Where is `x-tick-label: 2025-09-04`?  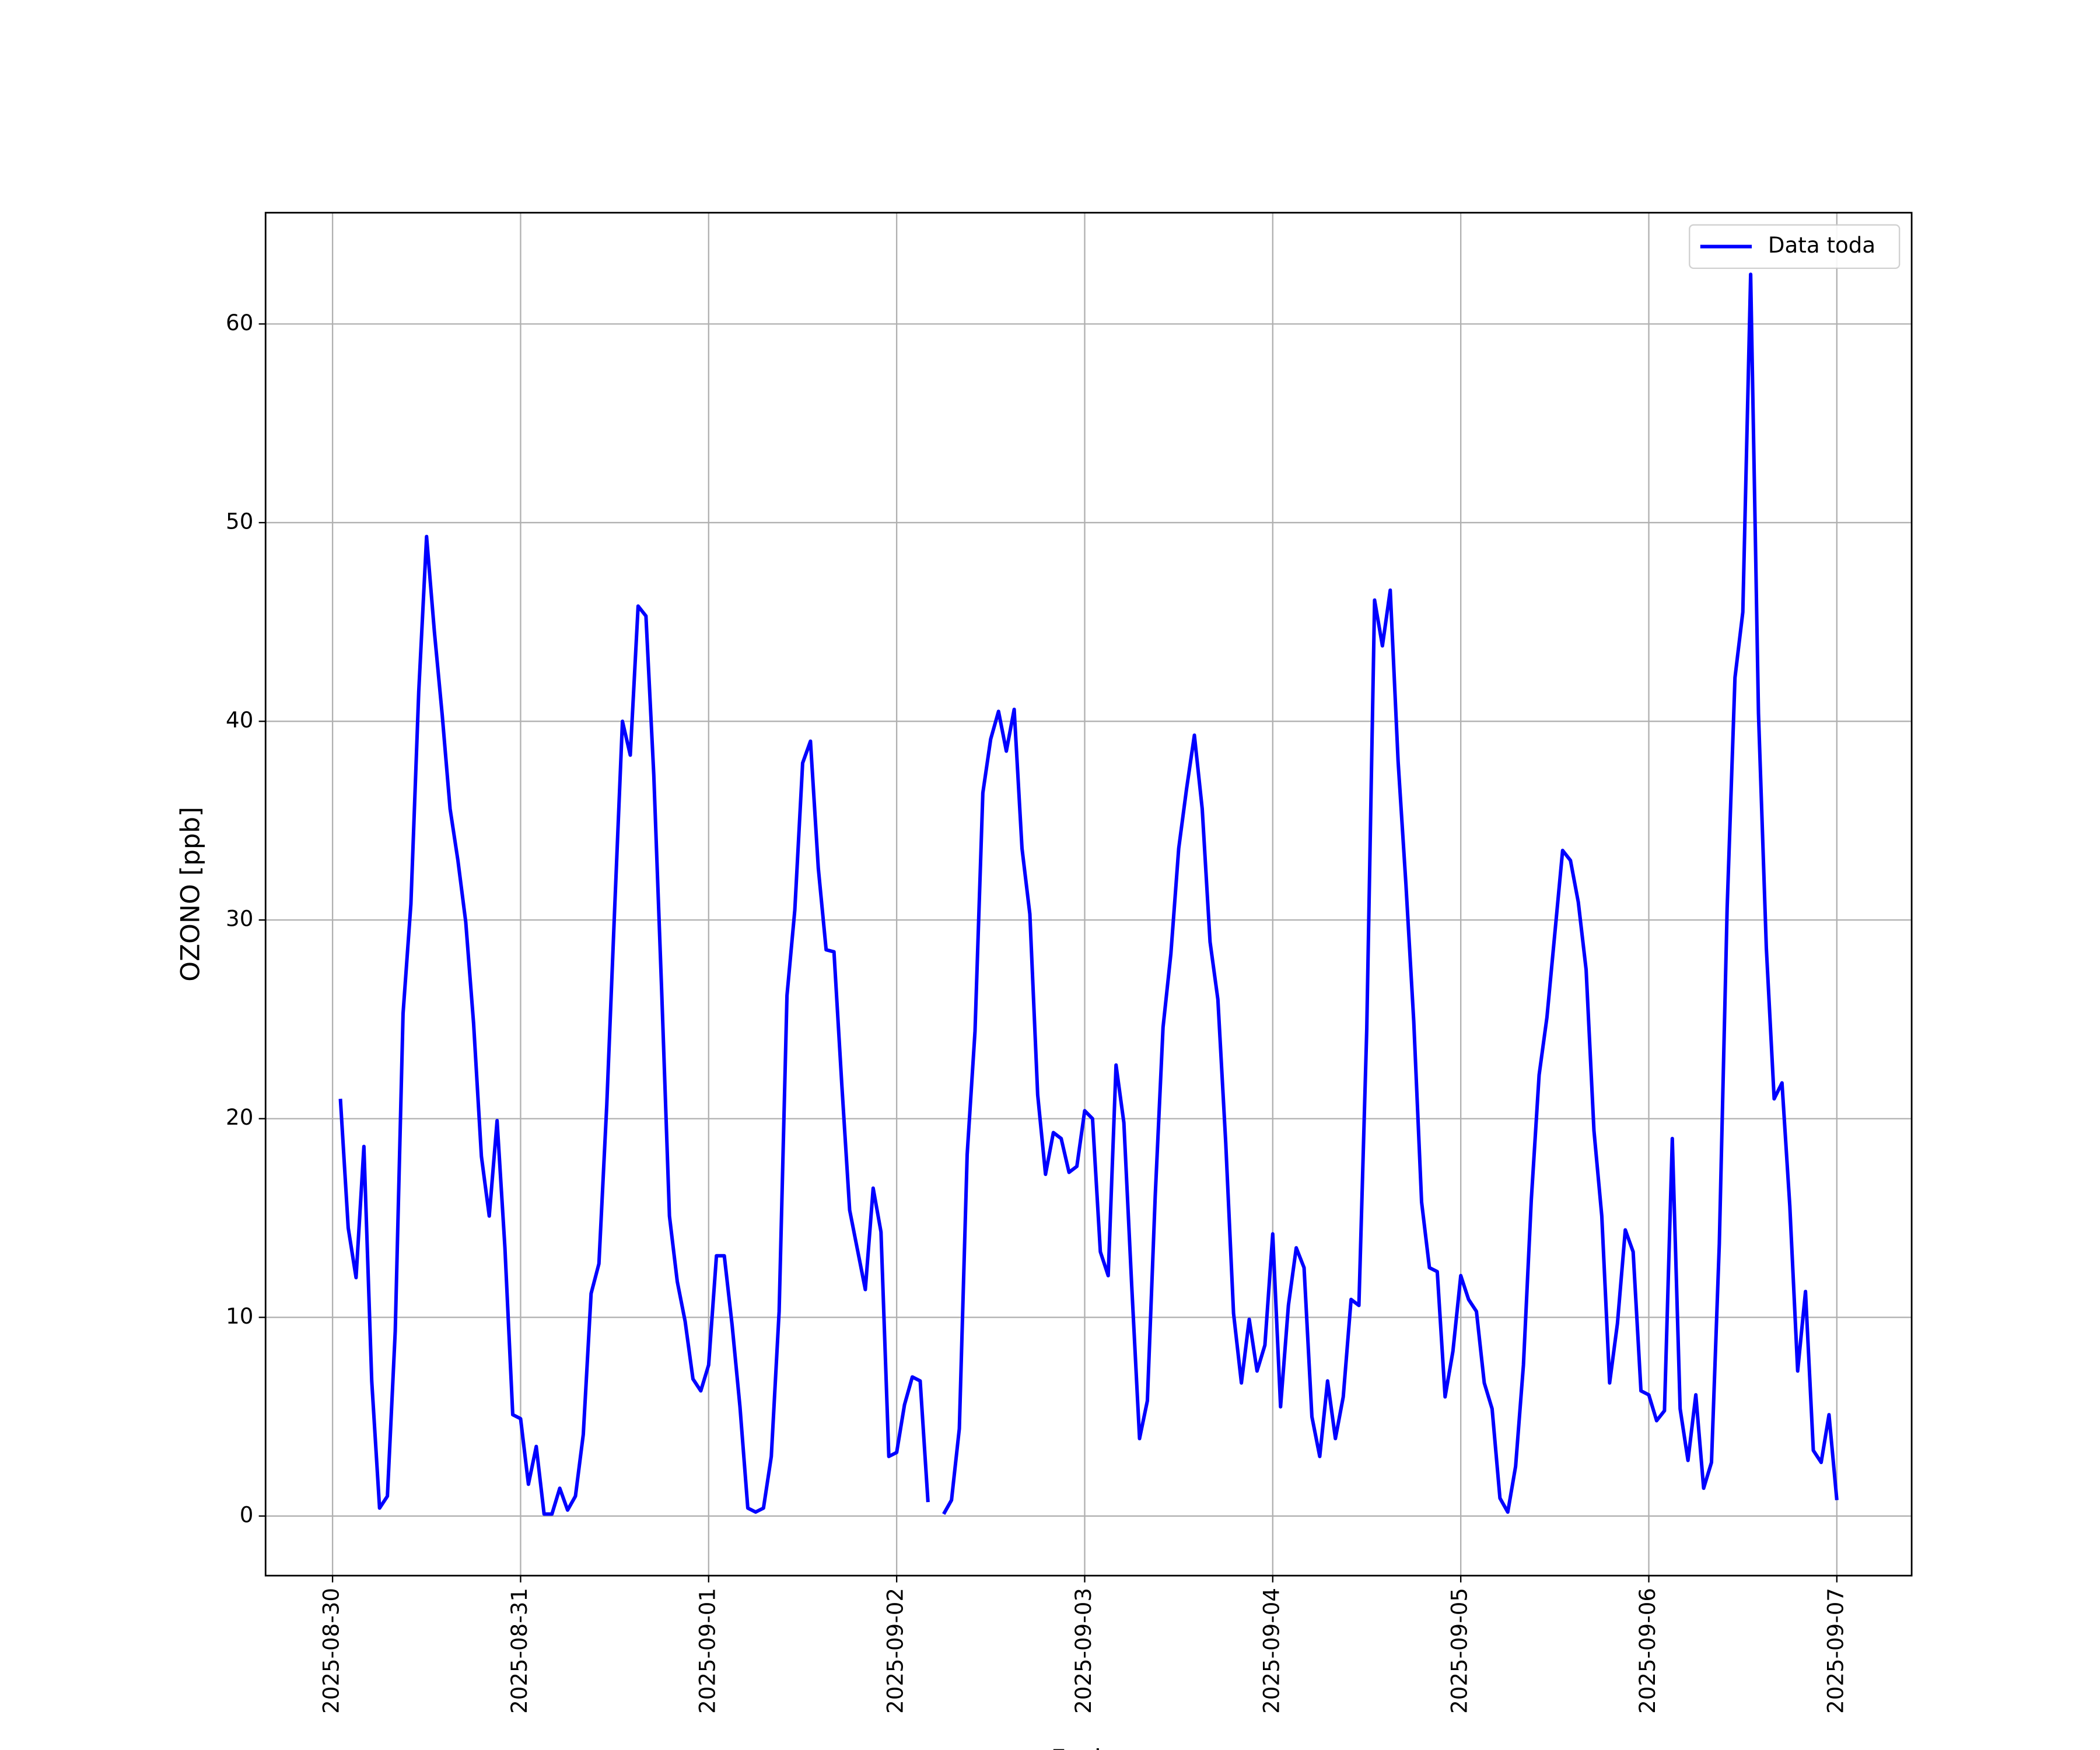 x-tick-label: 2025-09-04 is located at coordinates (1272, 1651).